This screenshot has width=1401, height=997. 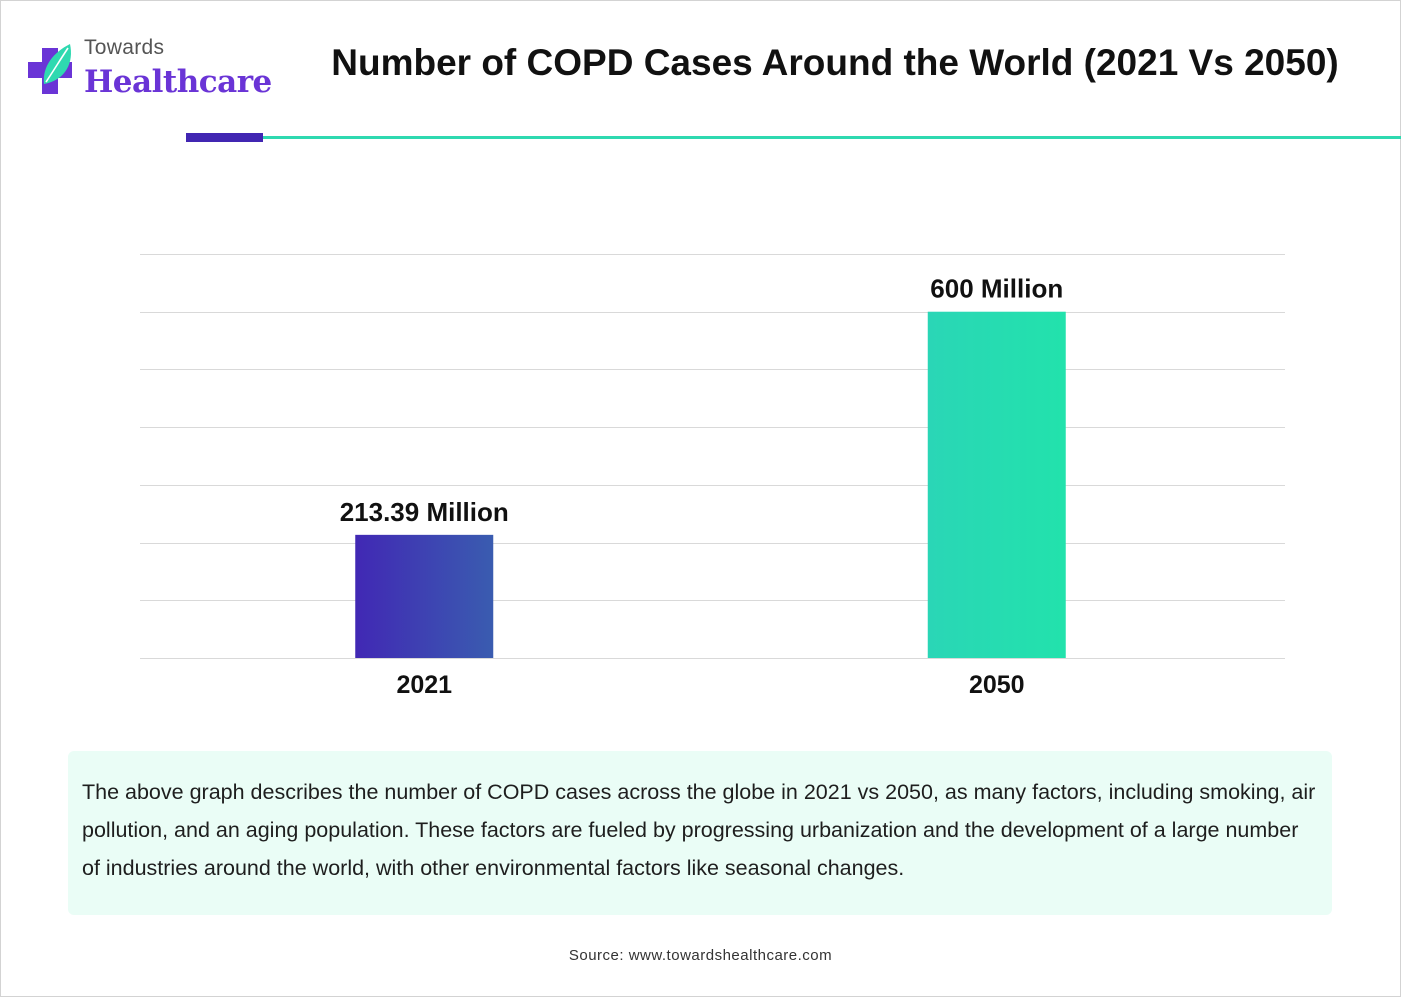 I want to click on data-label-2021: 213.39 Million, so click(x=424, y=512).